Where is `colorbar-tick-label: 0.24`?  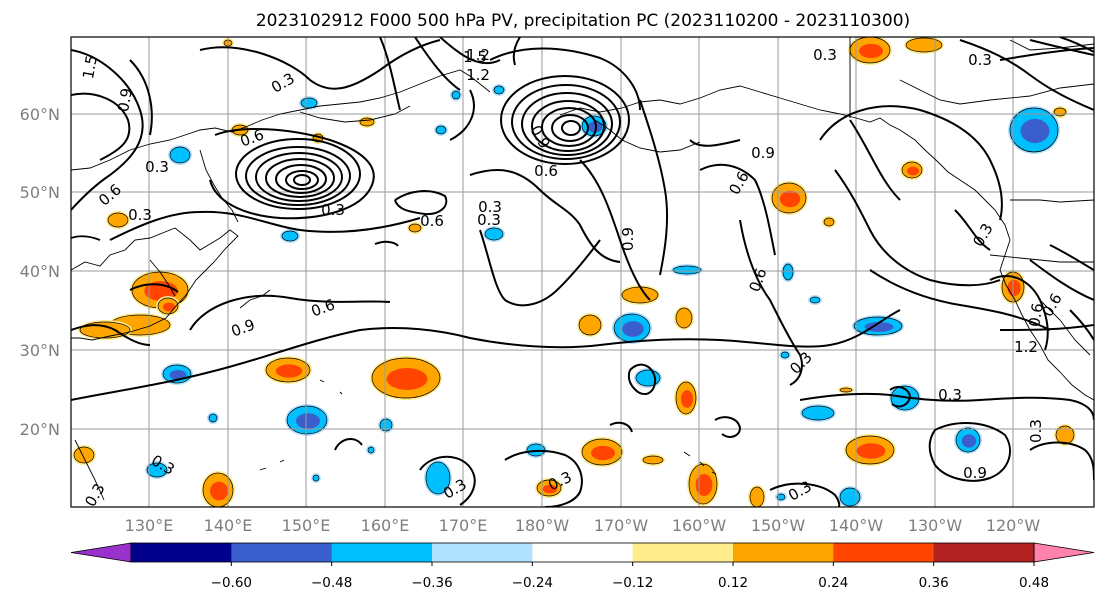 colorbar-tick-label: 0.24 is located at coordinates (833, 583).